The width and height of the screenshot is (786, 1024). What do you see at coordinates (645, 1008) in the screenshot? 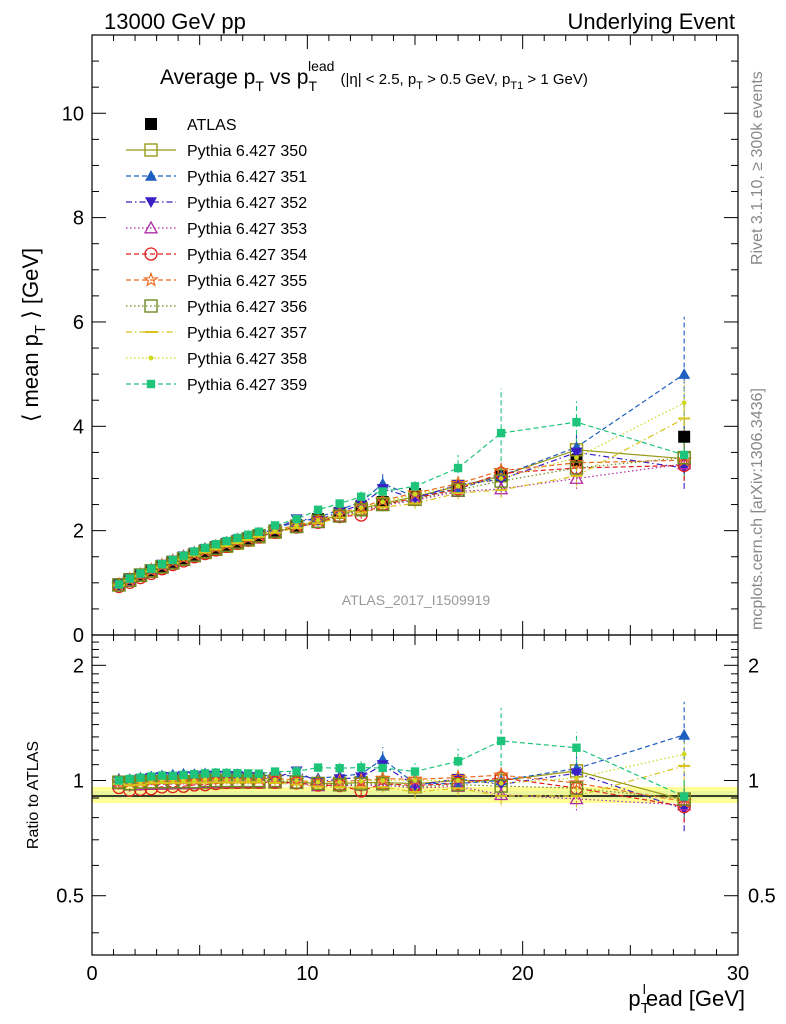
I see `xlabel-sub: T` at bounding box center [645, 1008].